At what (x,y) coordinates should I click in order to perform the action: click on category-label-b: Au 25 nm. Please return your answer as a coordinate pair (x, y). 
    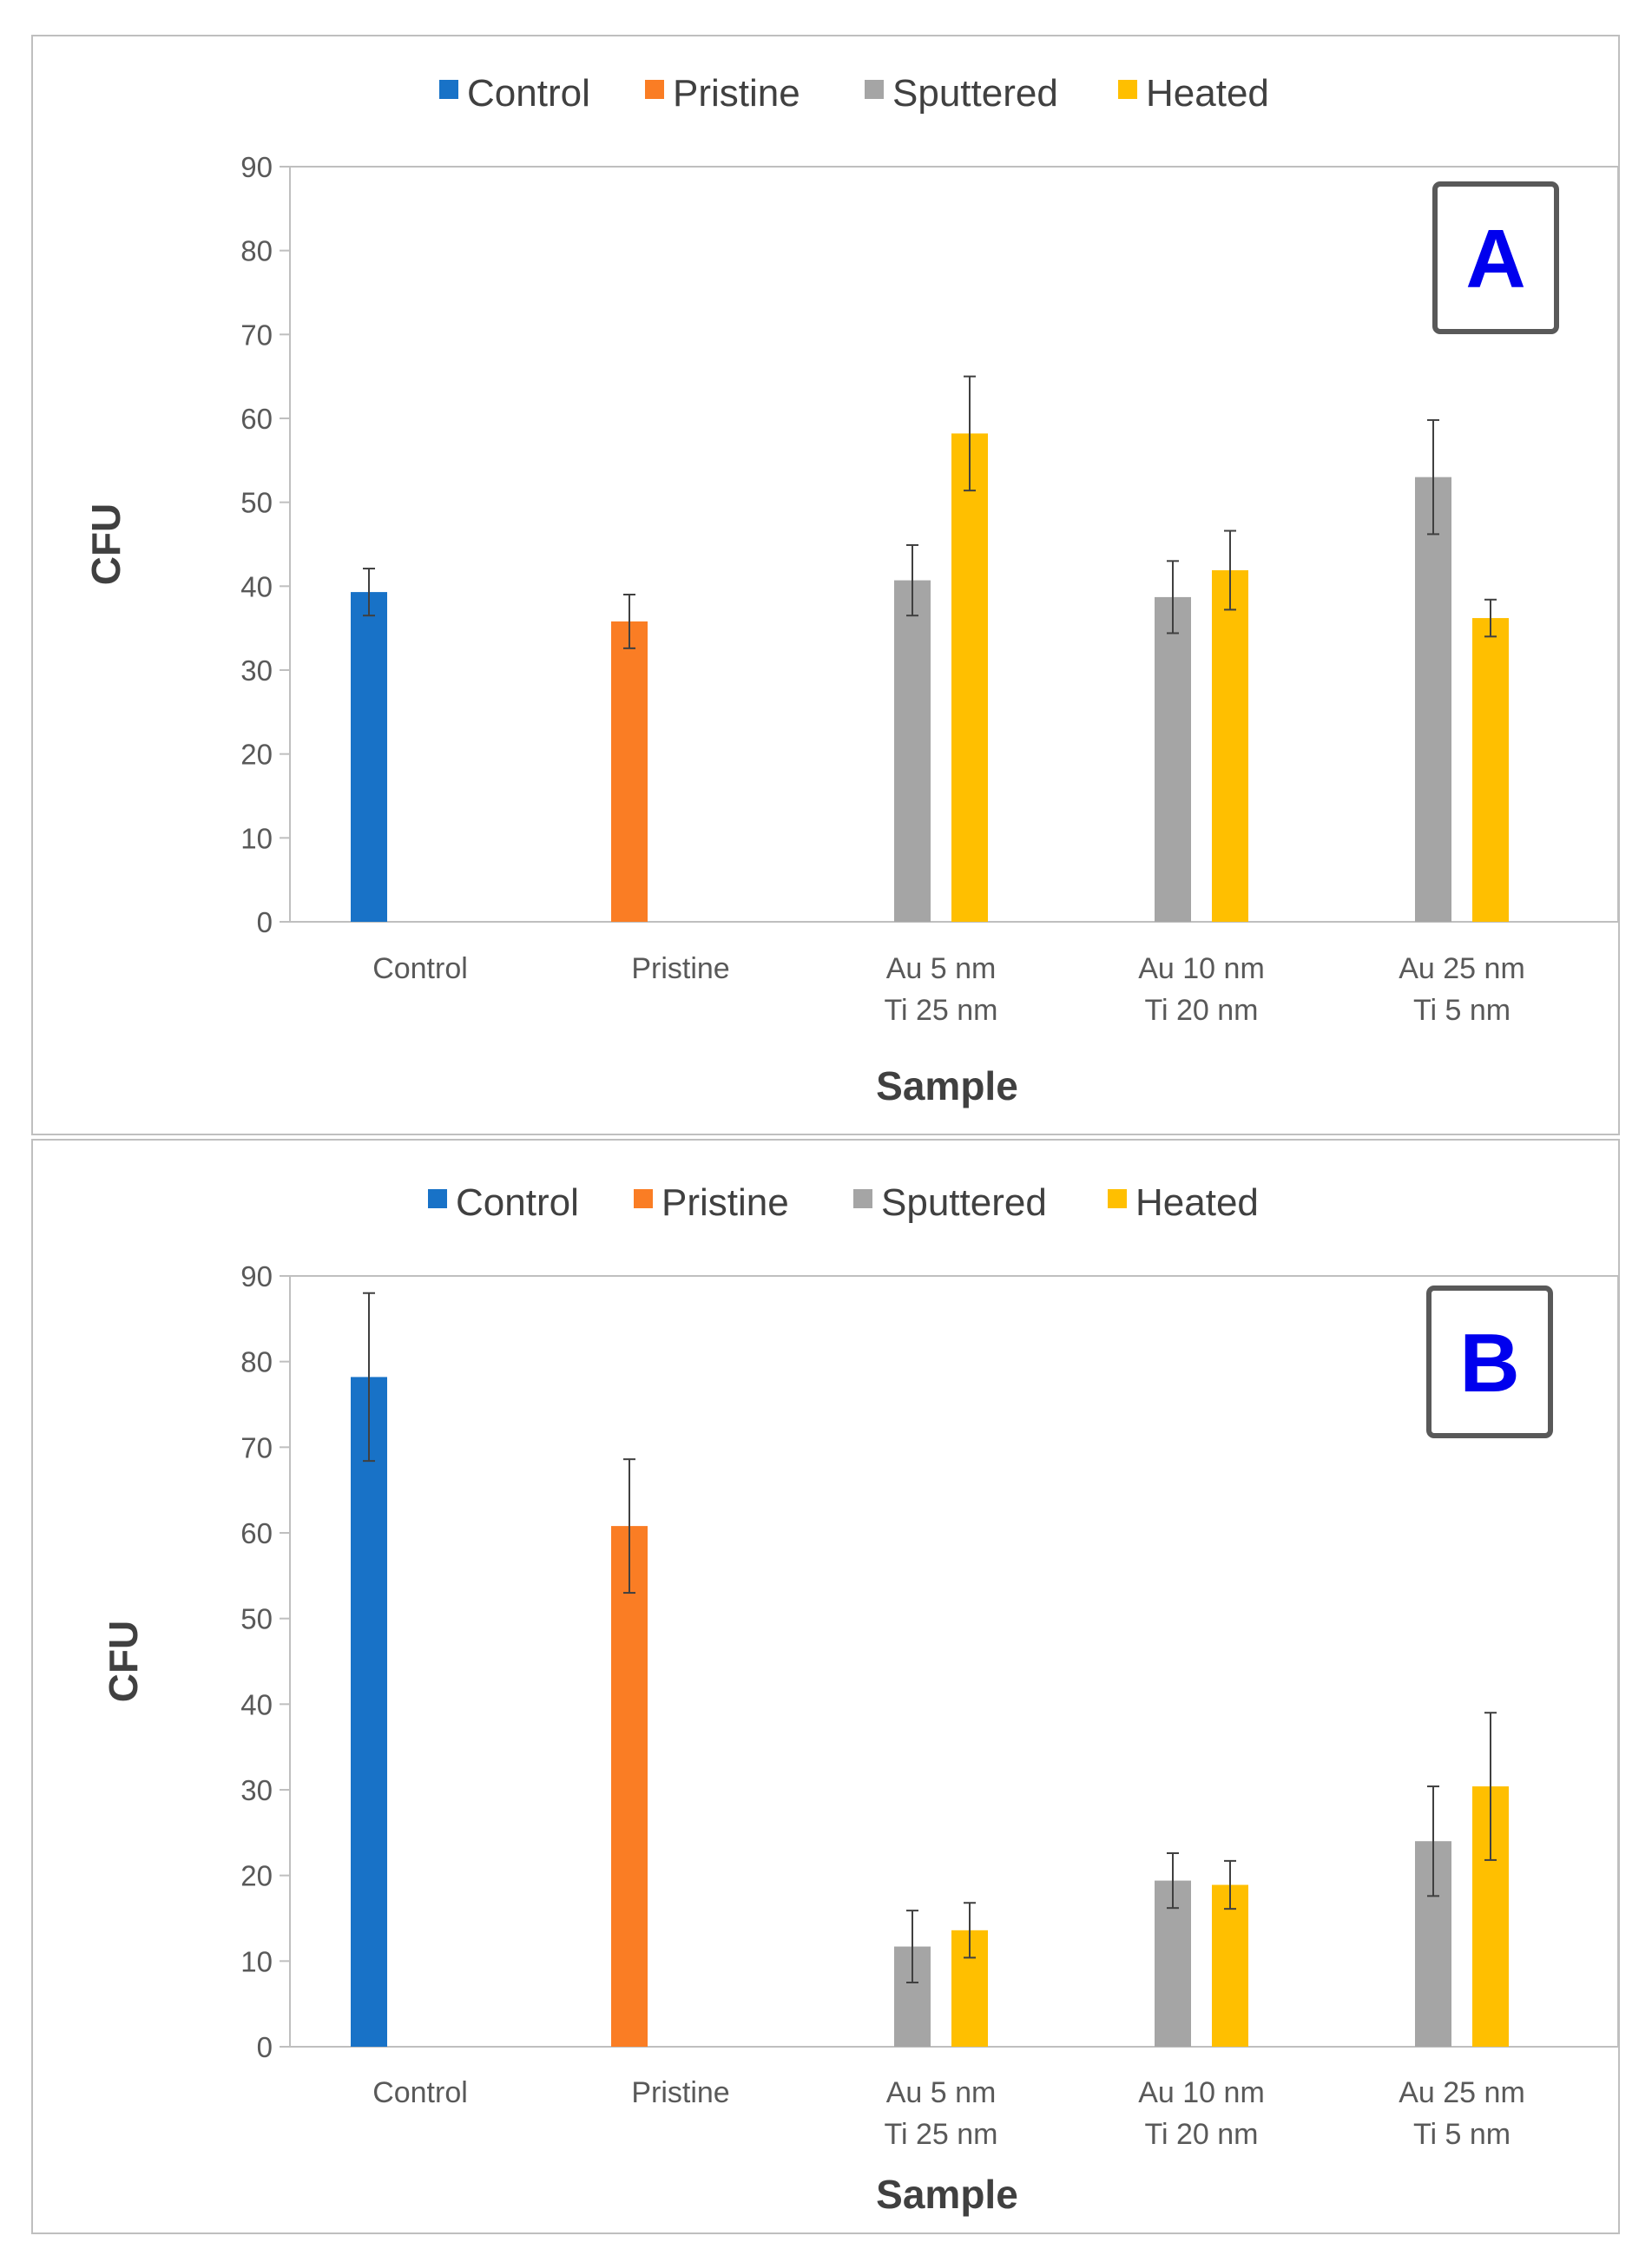
    Looking at the image, I should click on (1462, 2092).